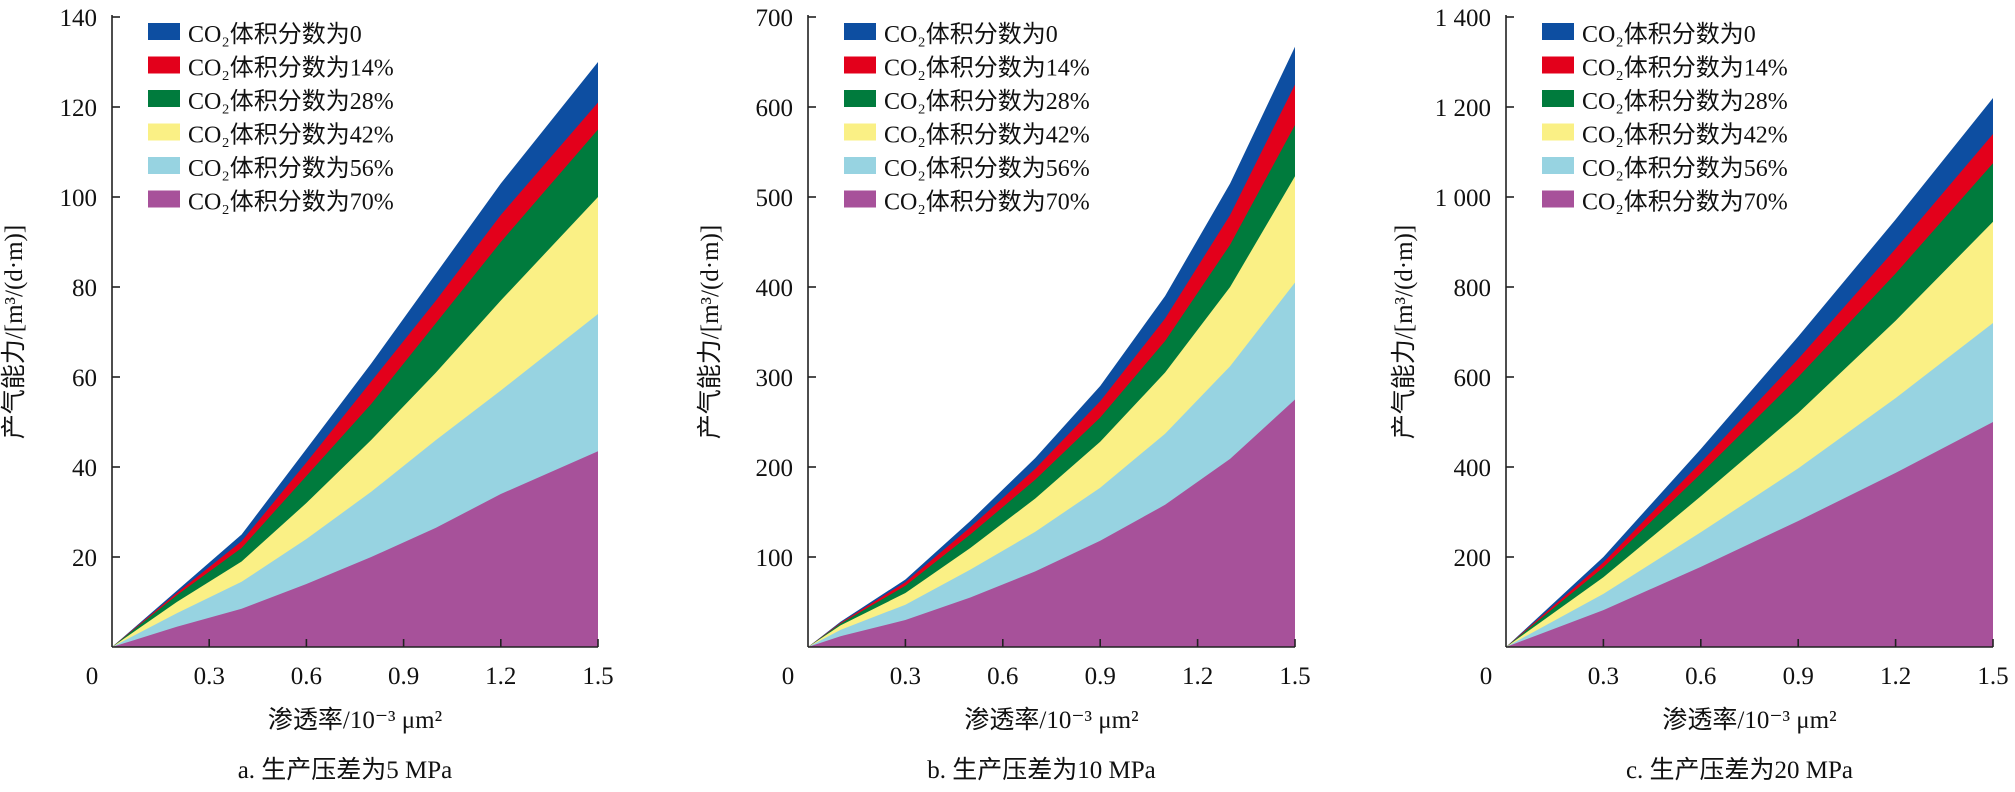  Describe the element at coordinates (775, 18) in the screenshot. I see `y-tick-label: 700` at that location.